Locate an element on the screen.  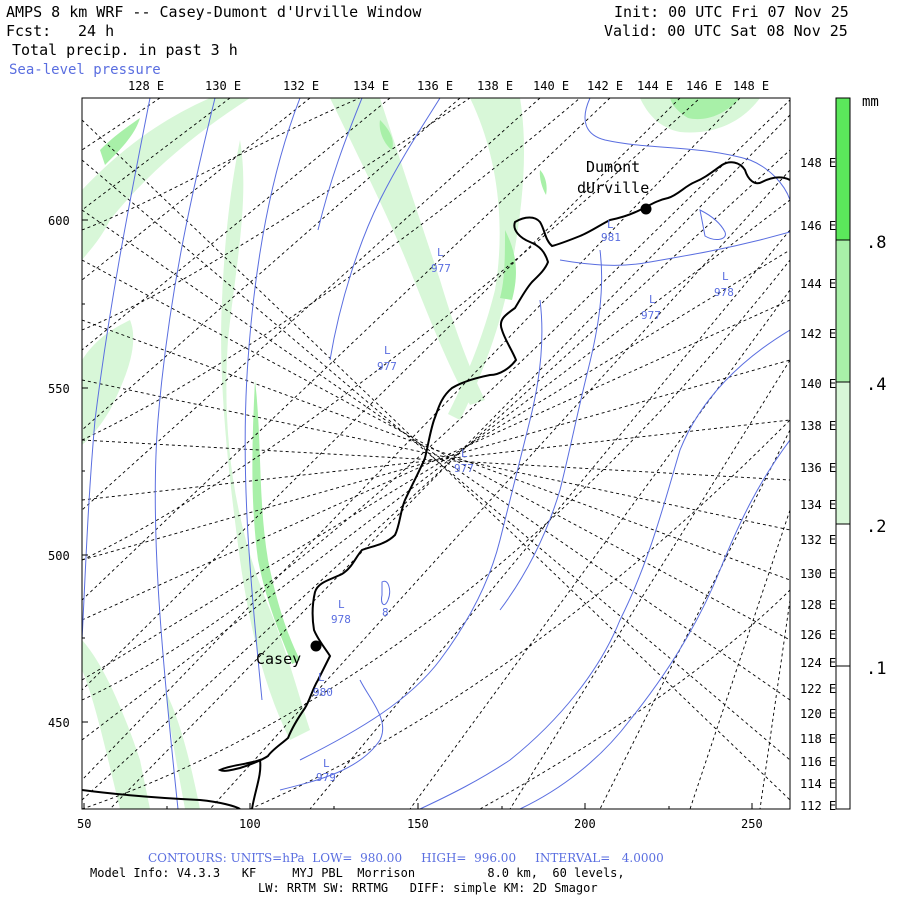
forecast-label: Fcst: is located at coordinates (29, 31).